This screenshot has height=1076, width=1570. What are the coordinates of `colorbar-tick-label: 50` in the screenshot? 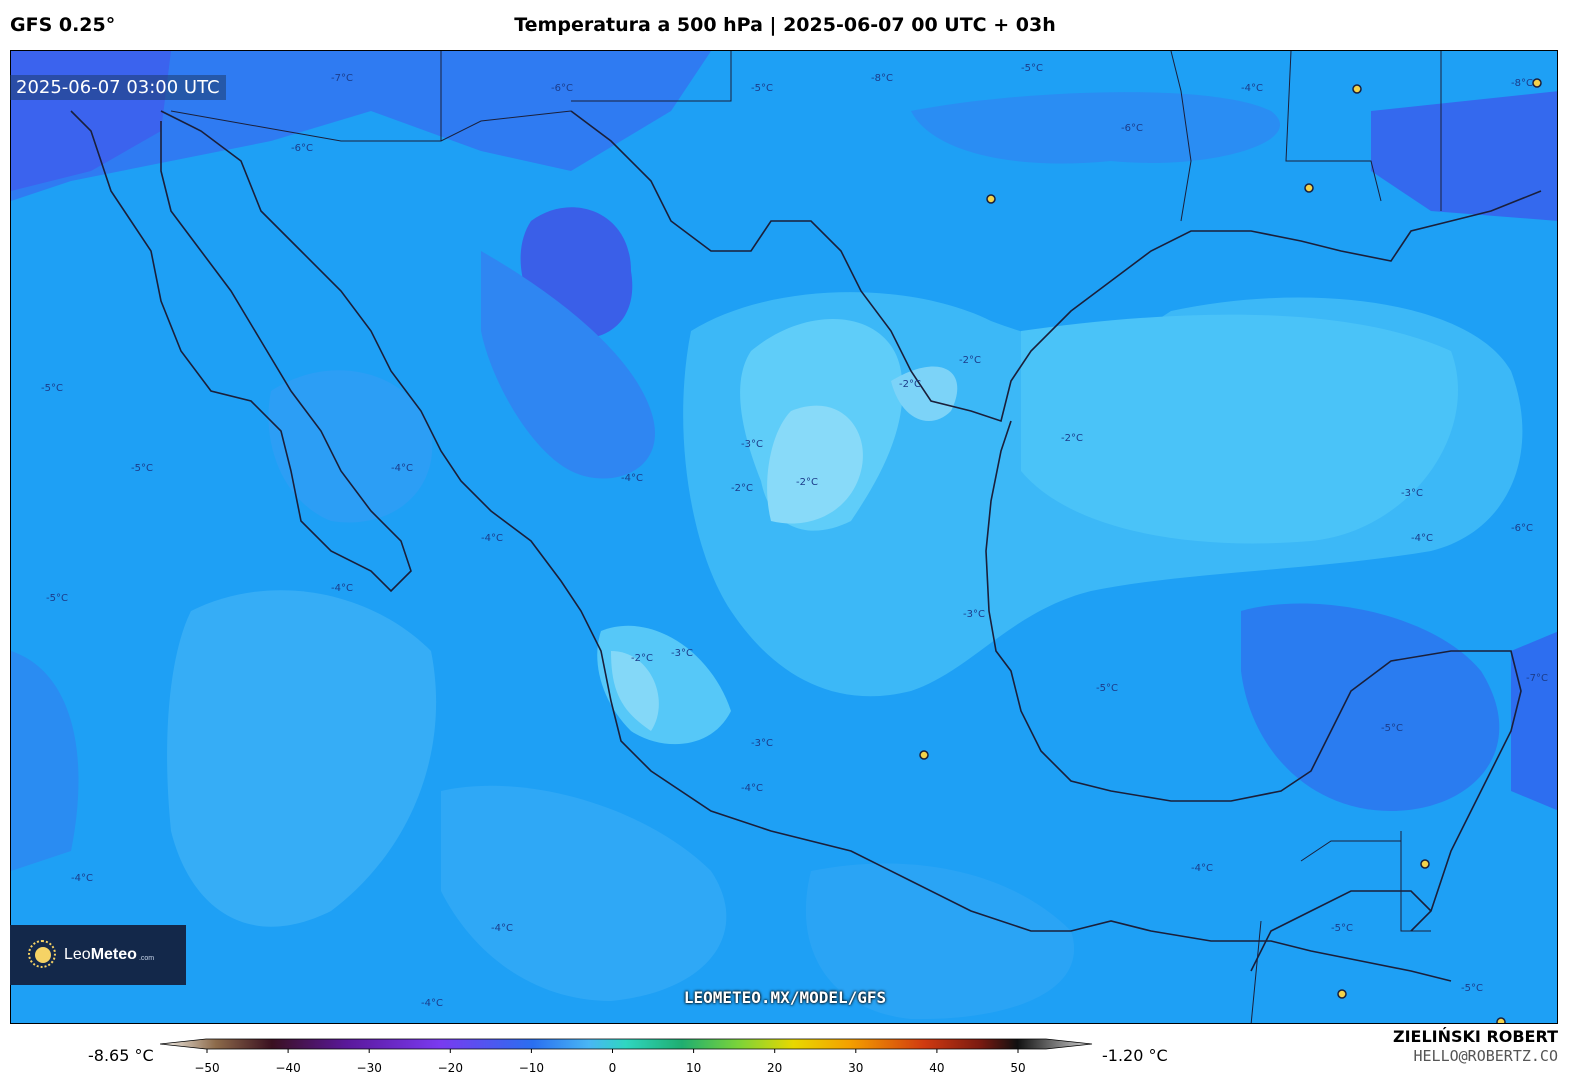 It's located at (1017, 1068).